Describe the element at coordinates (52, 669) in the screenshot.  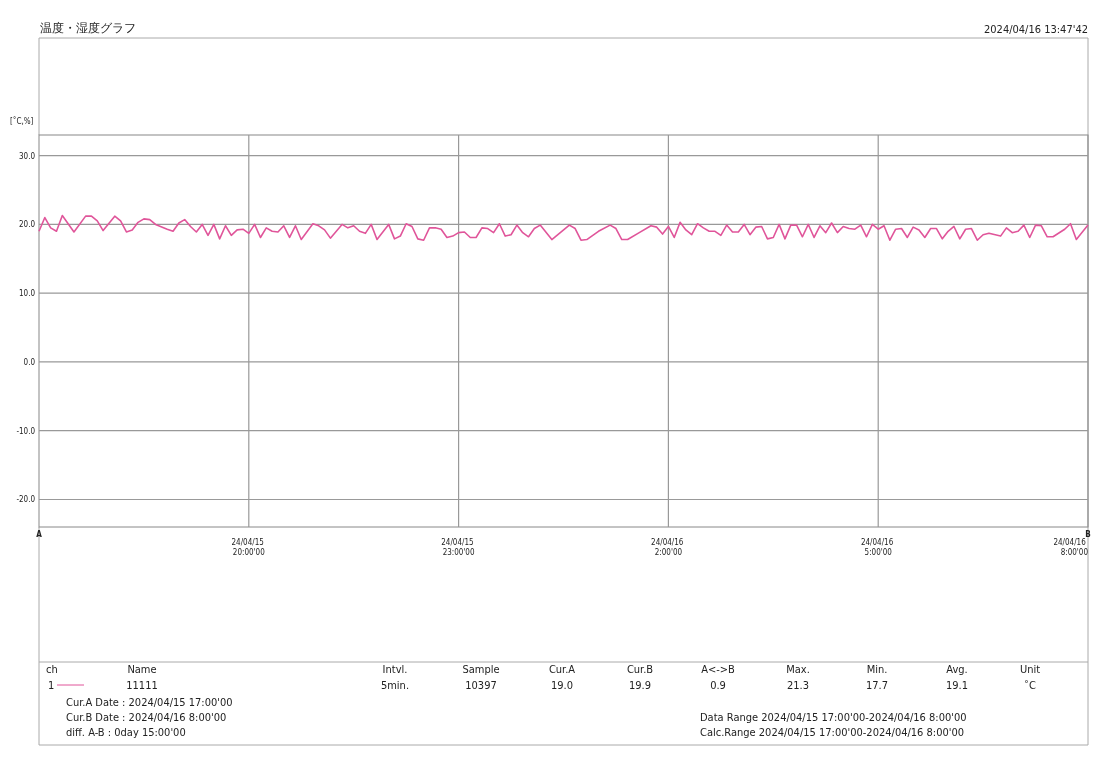
I see `text: ch` at that location.